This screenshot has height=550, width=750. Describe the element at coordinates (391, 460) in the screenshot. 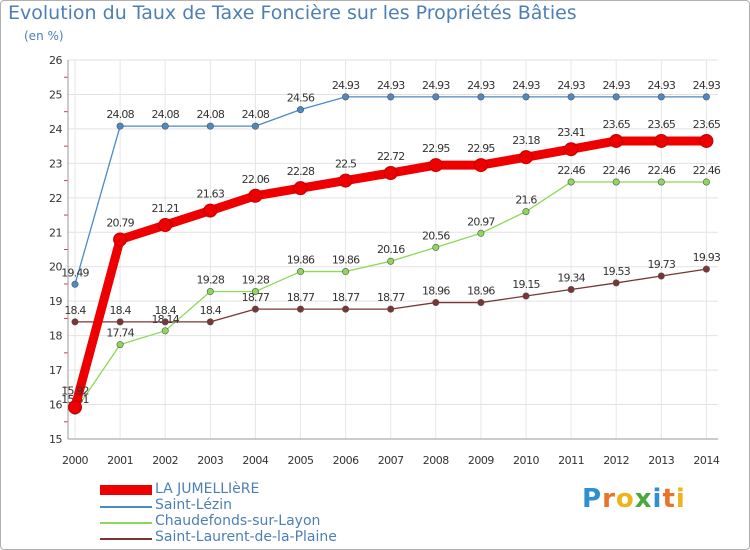

I see `x-tick-label: 2007` at that location.